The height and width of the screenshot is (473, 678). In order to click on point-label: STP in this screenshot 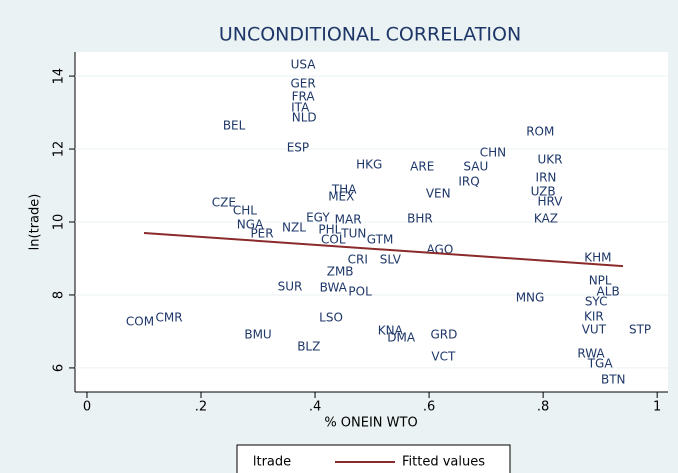, I will do `click(640, 329)`.